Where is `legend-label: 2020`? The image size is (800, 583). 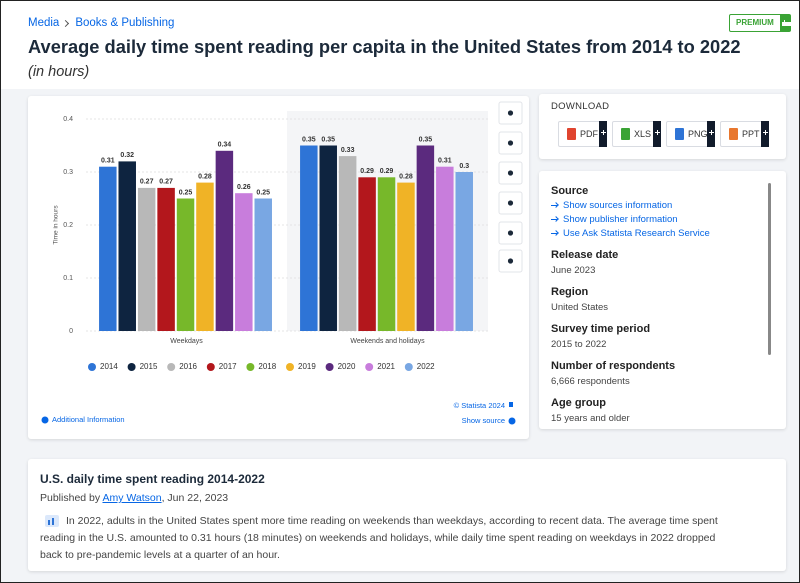 legend-label: 2020 is located at coordinates (347, 366).